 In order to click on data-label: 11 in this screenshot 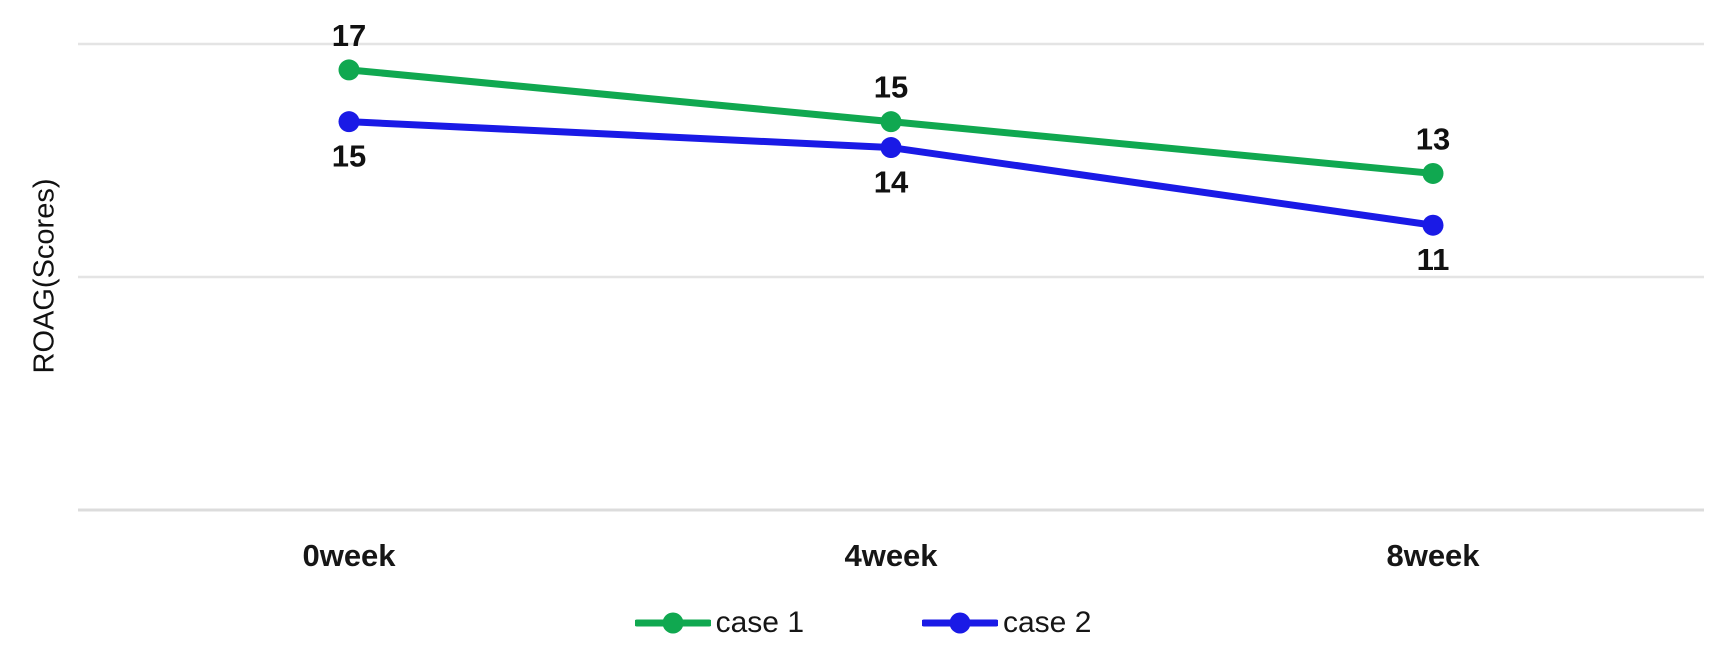, I will do `click(1433, 259)`.